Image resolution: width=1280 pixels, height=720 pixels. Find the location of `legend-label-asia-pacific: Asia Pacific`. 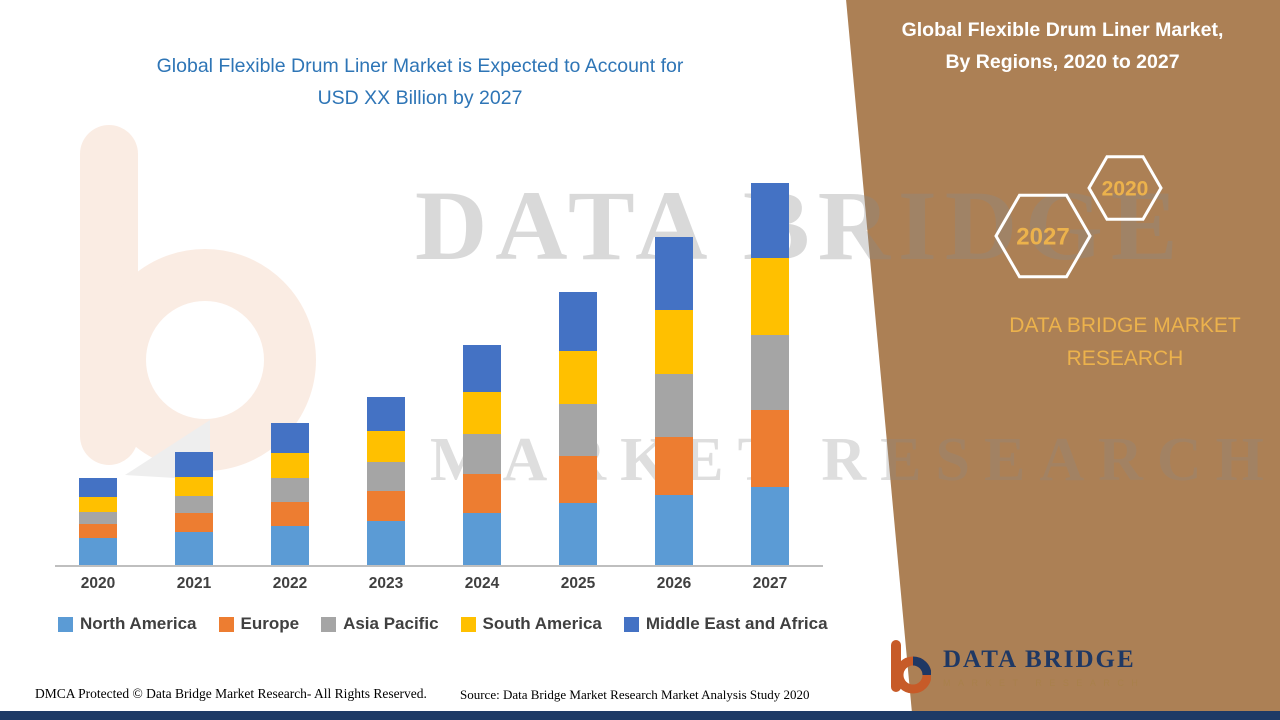

legend-label-asia-pacific: Asia Pacific is located at coordinates (391, 623).